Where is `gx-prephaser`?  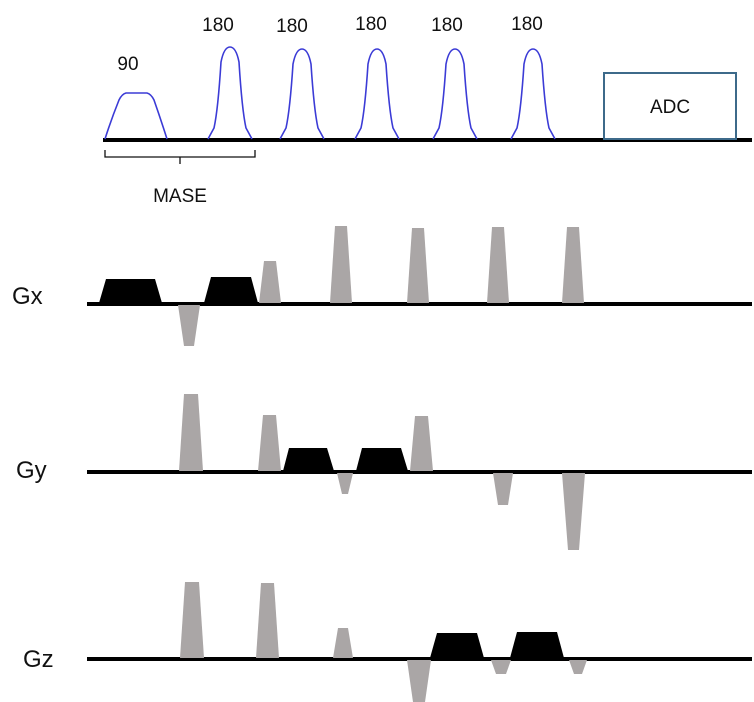 gx-prephaser is located at coordinates (189, 325).